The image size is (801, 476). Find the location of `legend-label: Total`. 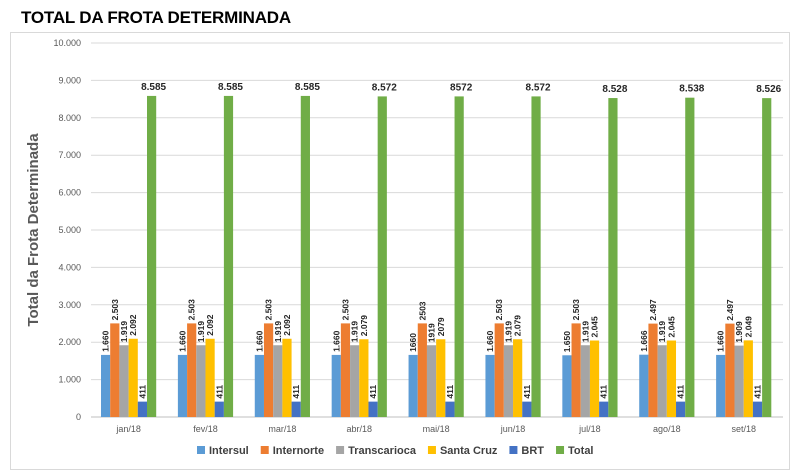

legend-label: Total is located at coordinates (580, 451).